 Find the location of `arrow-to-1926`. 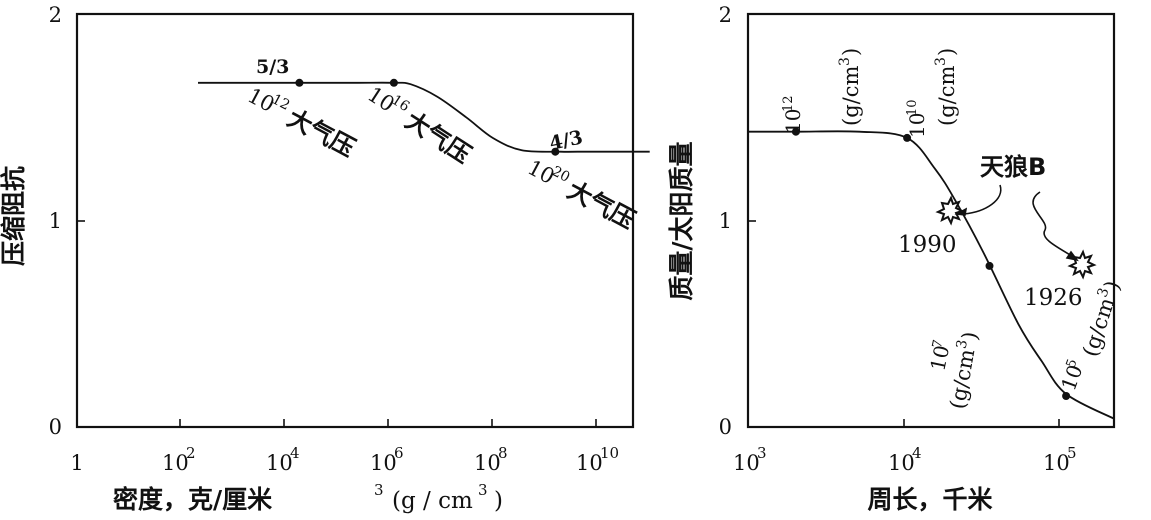

arrow-to-1926 is located at coordinates (1052, 224).